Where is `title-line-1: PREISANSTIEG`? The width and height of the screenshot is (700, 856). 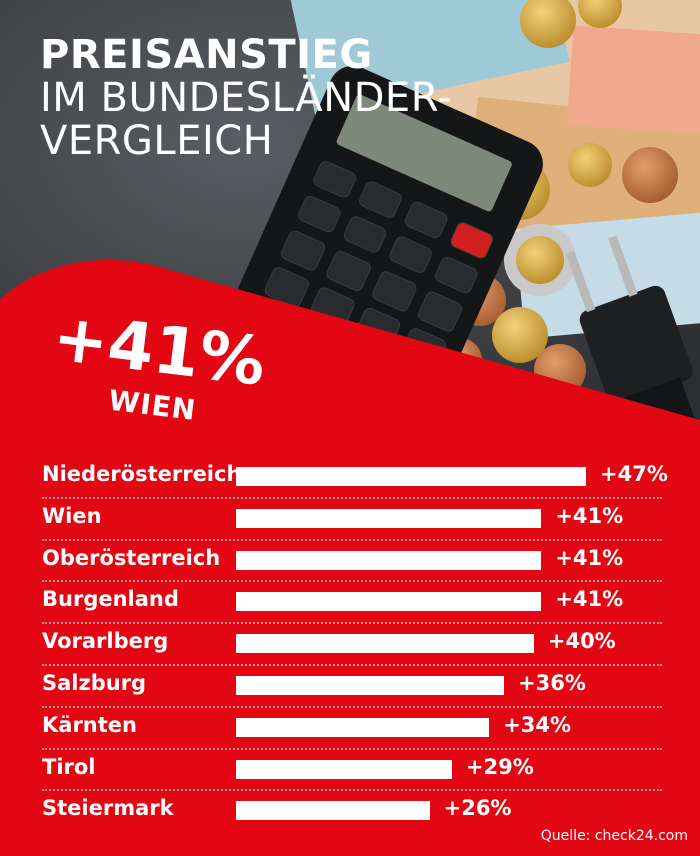 title-line-1: PREISANSTIEG is located at coordinates (206, 55).